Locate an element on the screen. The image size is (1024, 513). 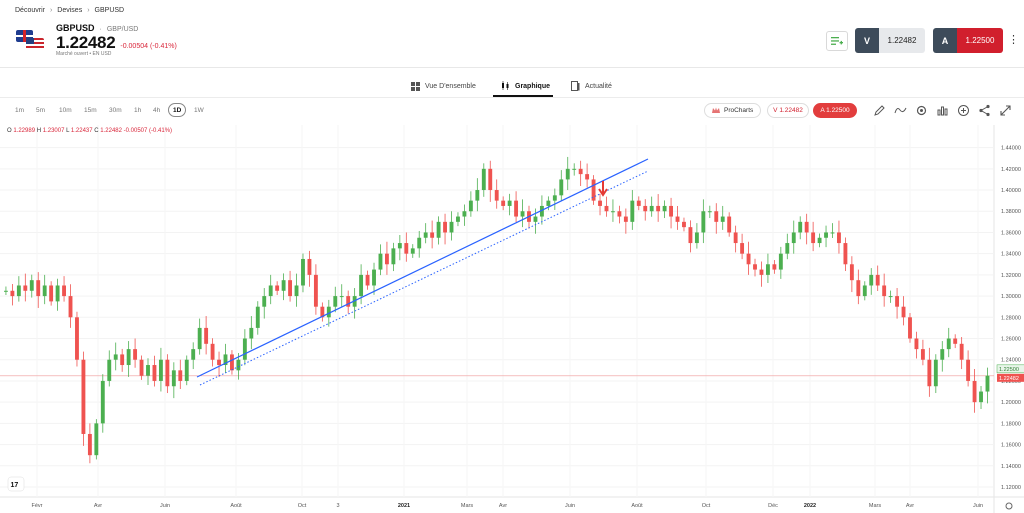
news-icon is located at coordinates (575, 86).